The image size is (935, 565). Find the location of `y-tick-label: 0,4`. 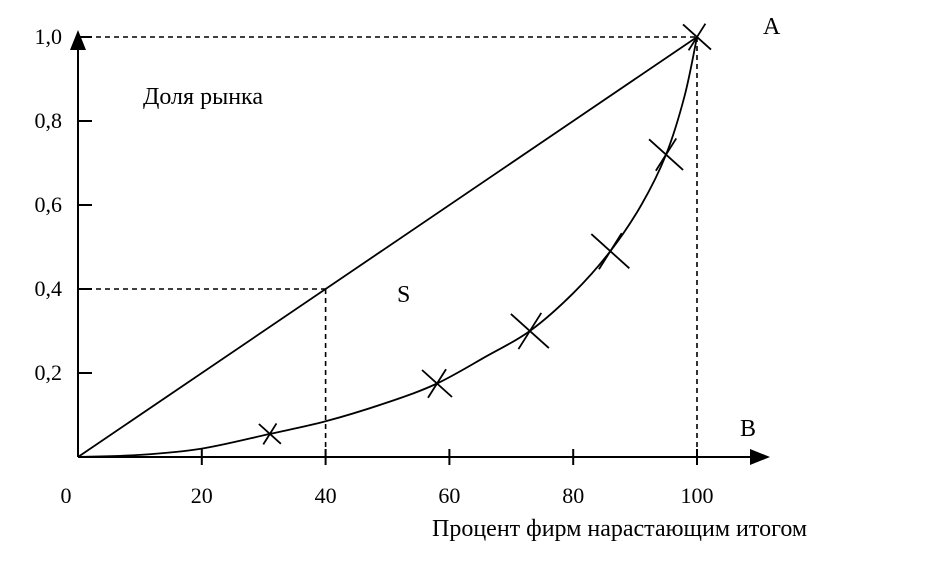

y-tick-label: 0,4 is located at coordinates (49, 288).